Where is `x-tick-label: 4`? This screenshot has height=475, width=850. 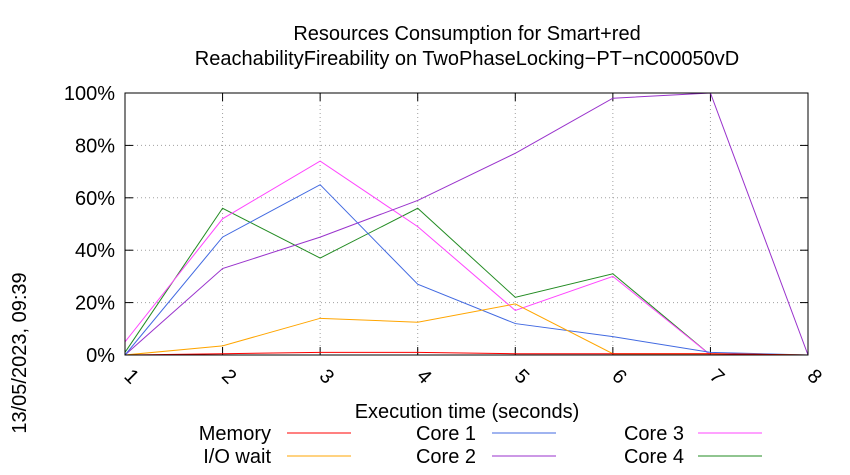 x-tick-label: 4 is located at coordinates (423, 376).